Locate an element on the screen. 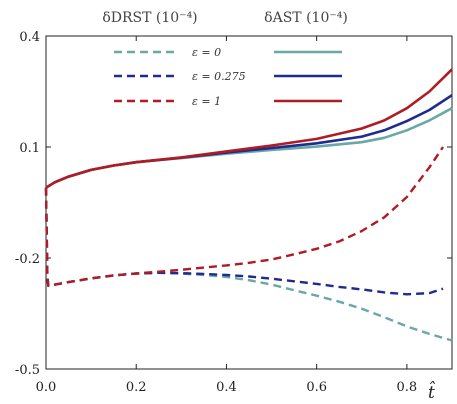  legend-label-2: ε = 1 is located at coordinates (206, 101).